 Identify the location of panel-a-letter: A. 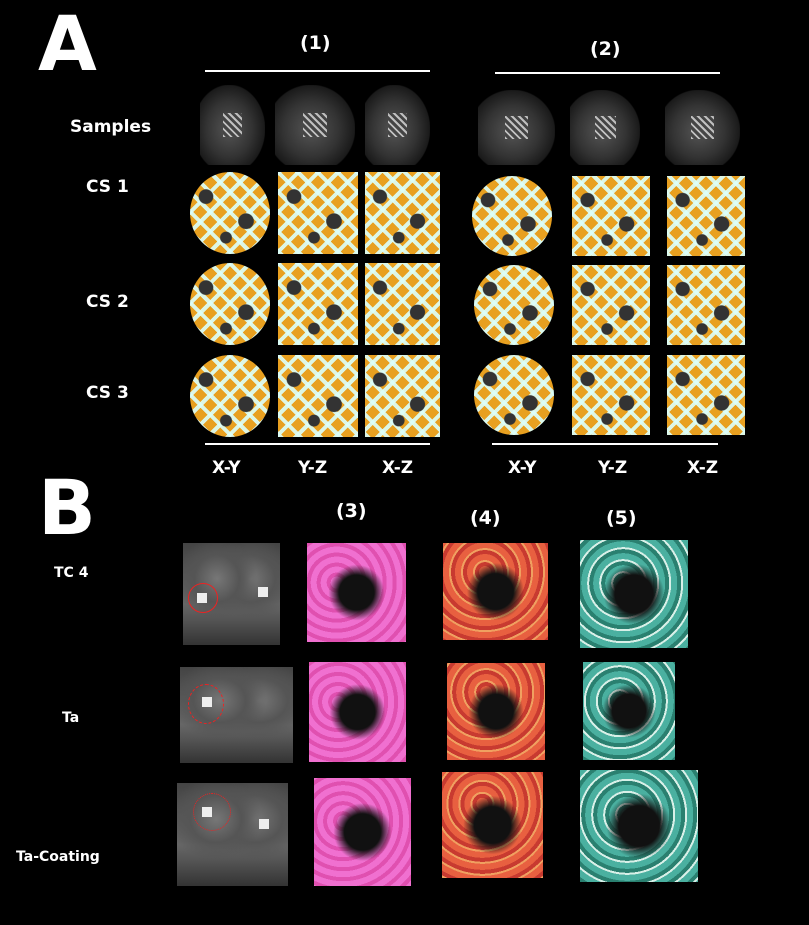
(67, 44).